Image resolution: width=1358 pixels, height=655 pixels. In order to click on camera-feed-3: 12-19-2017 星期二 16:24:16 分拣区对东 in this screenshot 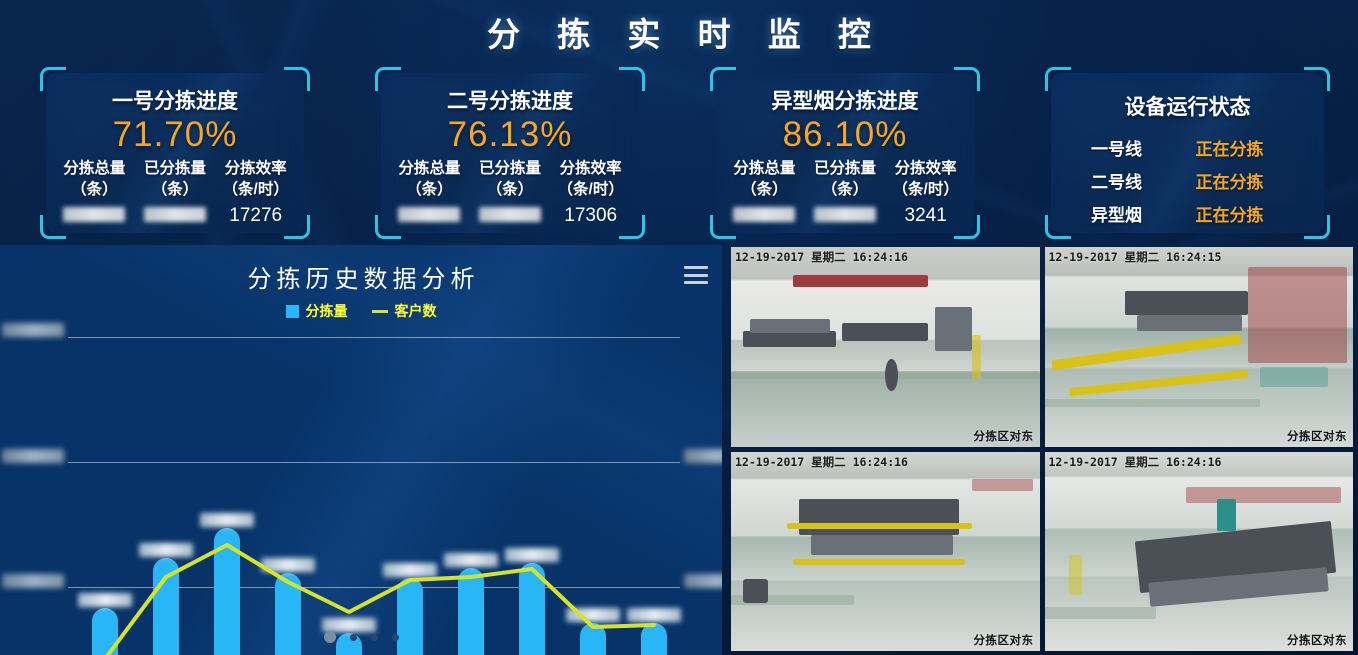, I will do `click(885, 551)`.